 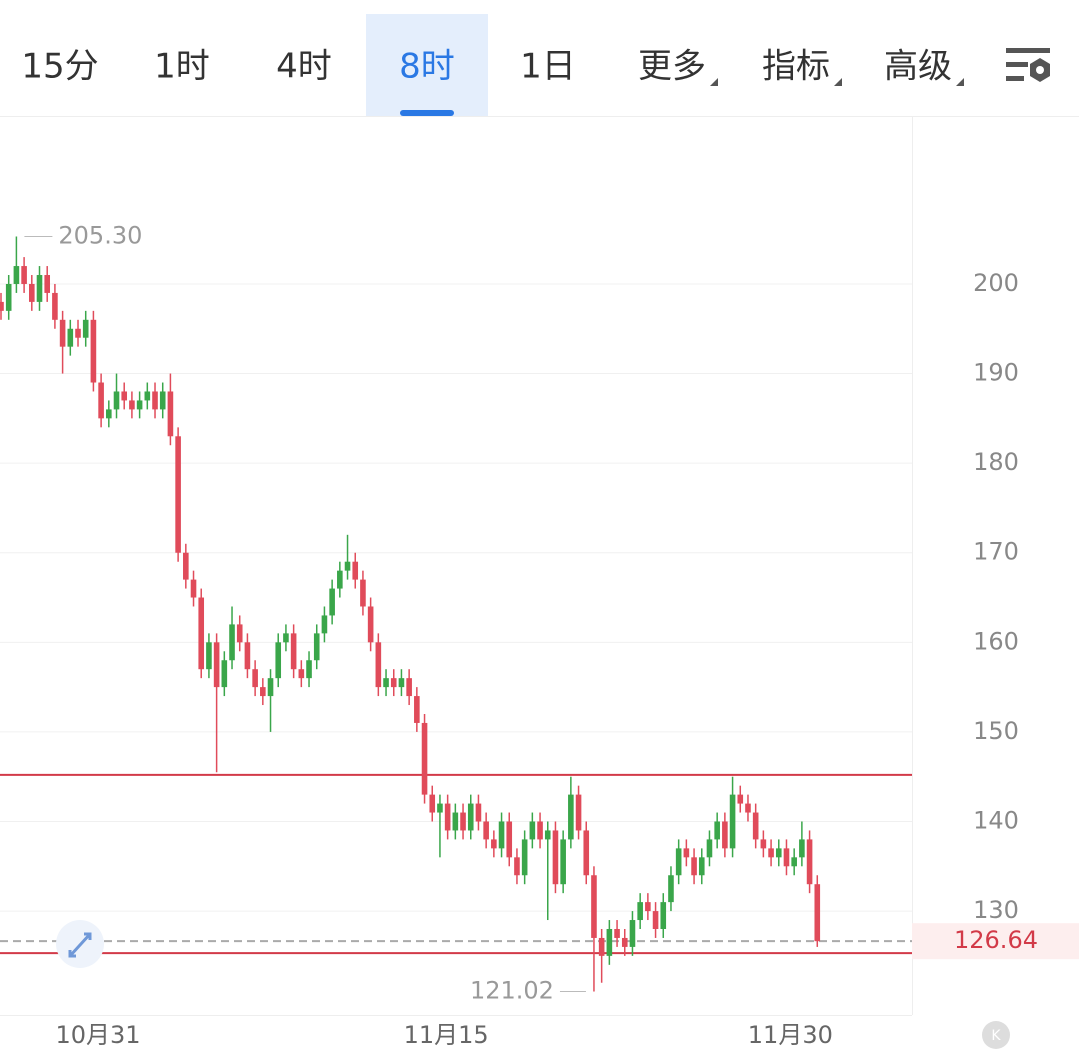 I want to click on y-tick-label: 180, so click(x=996, y=462).